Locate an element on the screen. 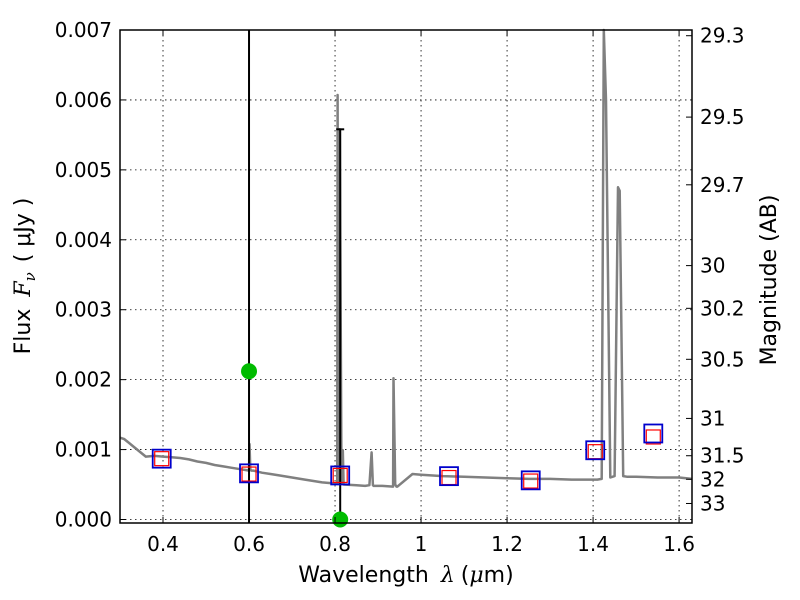 The width and height of the screenshot is (800, 600). y-tick-label: 0.002 is located at coordinates (83, 380).